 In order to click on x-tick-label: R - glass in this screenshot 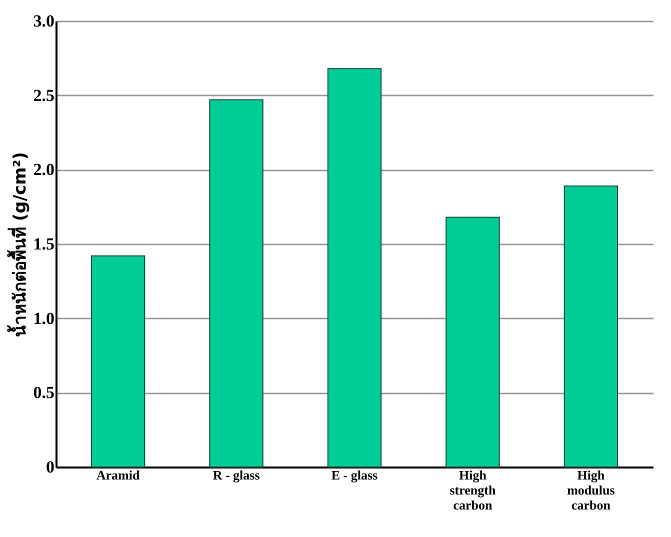, I will do `click(236, 475)`.